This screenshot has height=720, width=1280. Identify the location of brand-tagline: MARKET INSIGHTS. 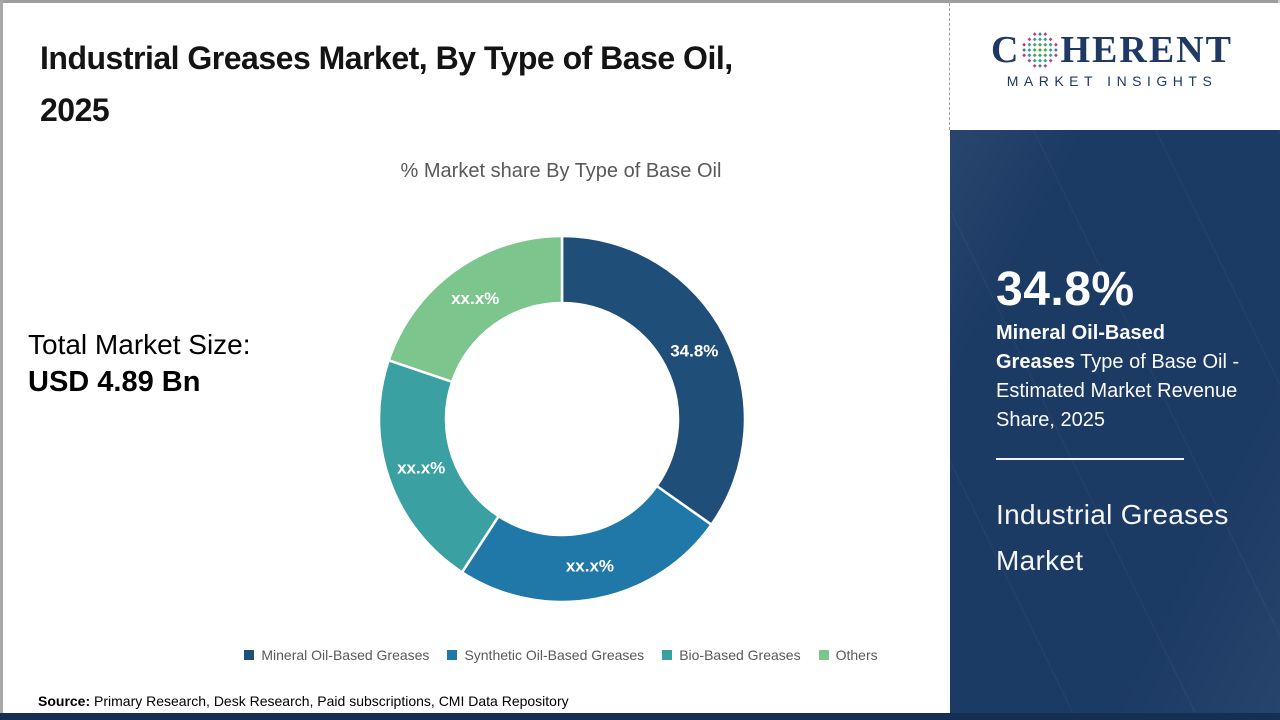
(1112, 81).